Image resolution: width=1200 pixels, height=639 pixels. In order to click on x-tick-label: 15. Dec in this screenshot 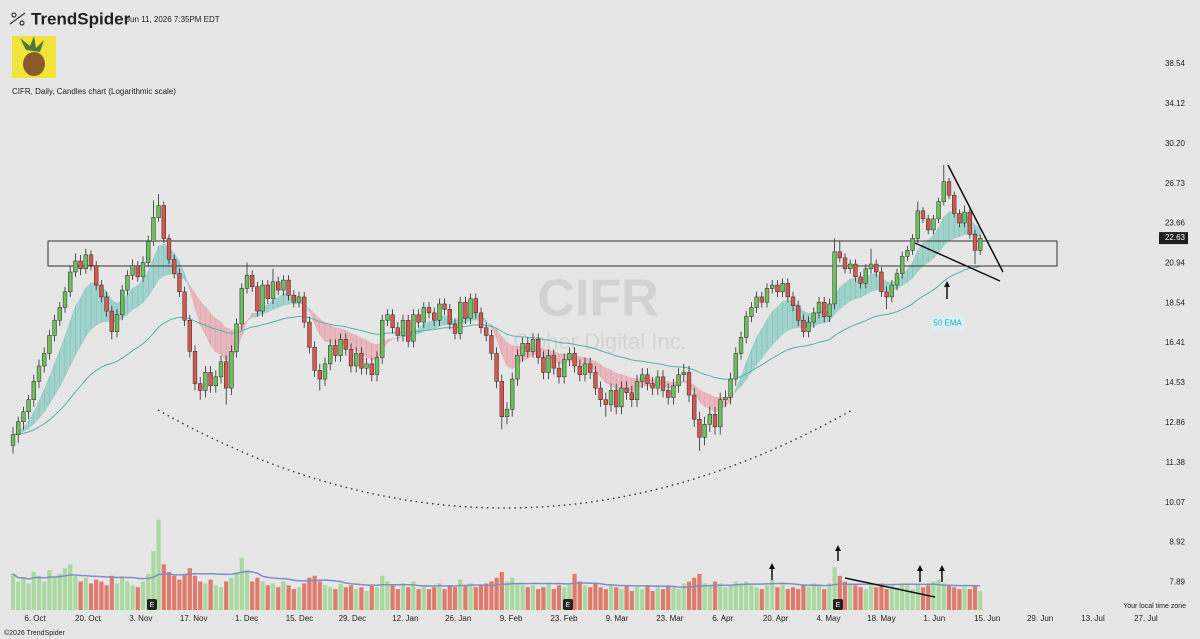, I will do `click(300, 618)`.